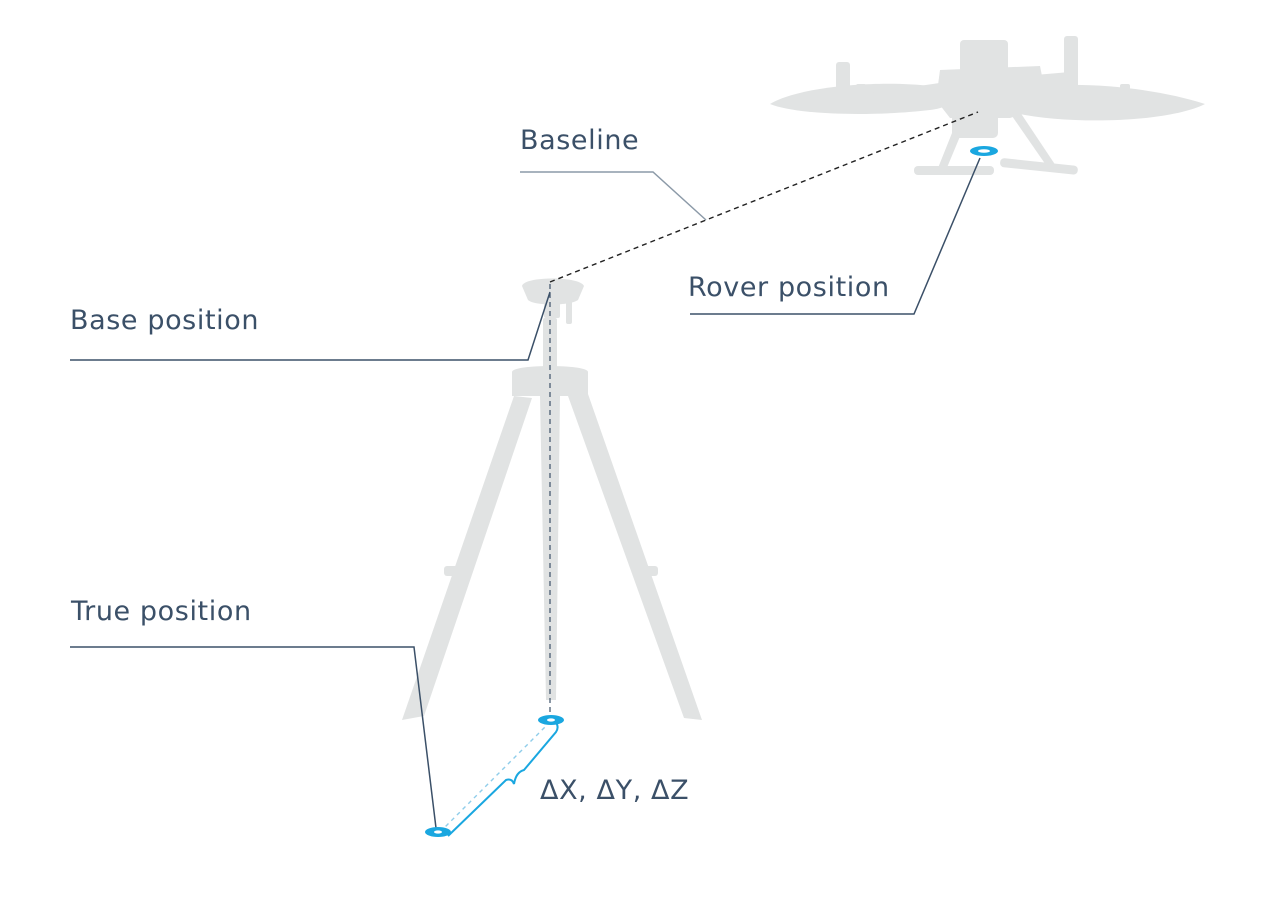 This screenshot has height=900, width=1280. I want to click on drone-icon, so click(987, 105).